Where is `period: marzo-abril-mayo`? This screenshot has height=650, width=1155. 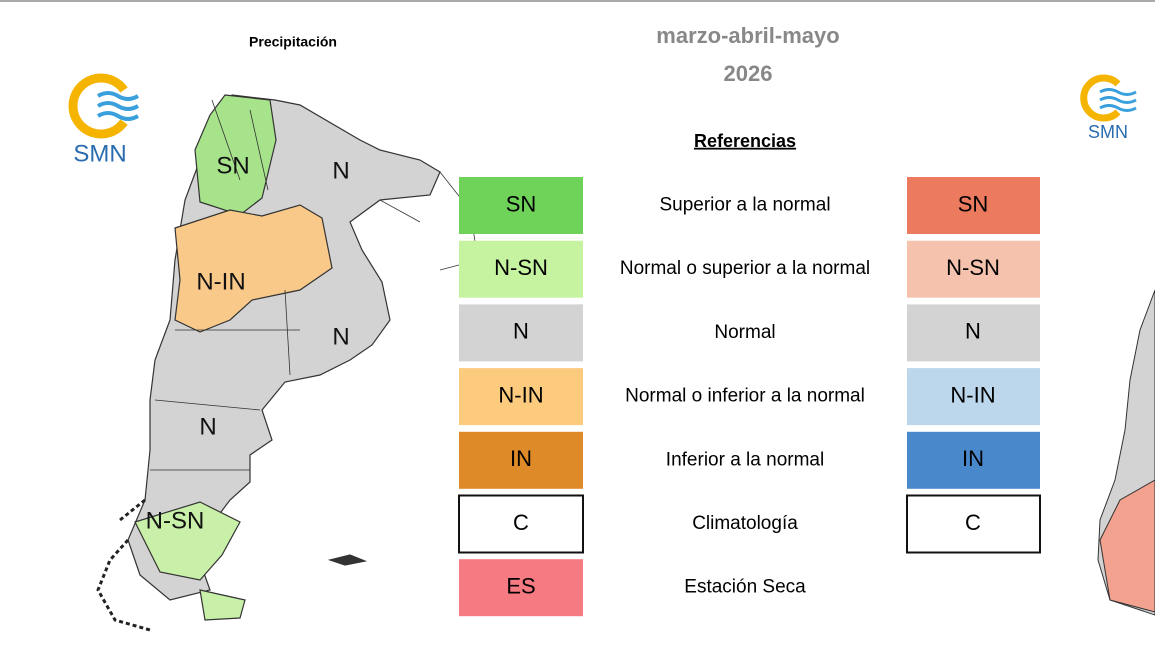
period: marzo-abril-mayo is located at coordinates (747, 35).